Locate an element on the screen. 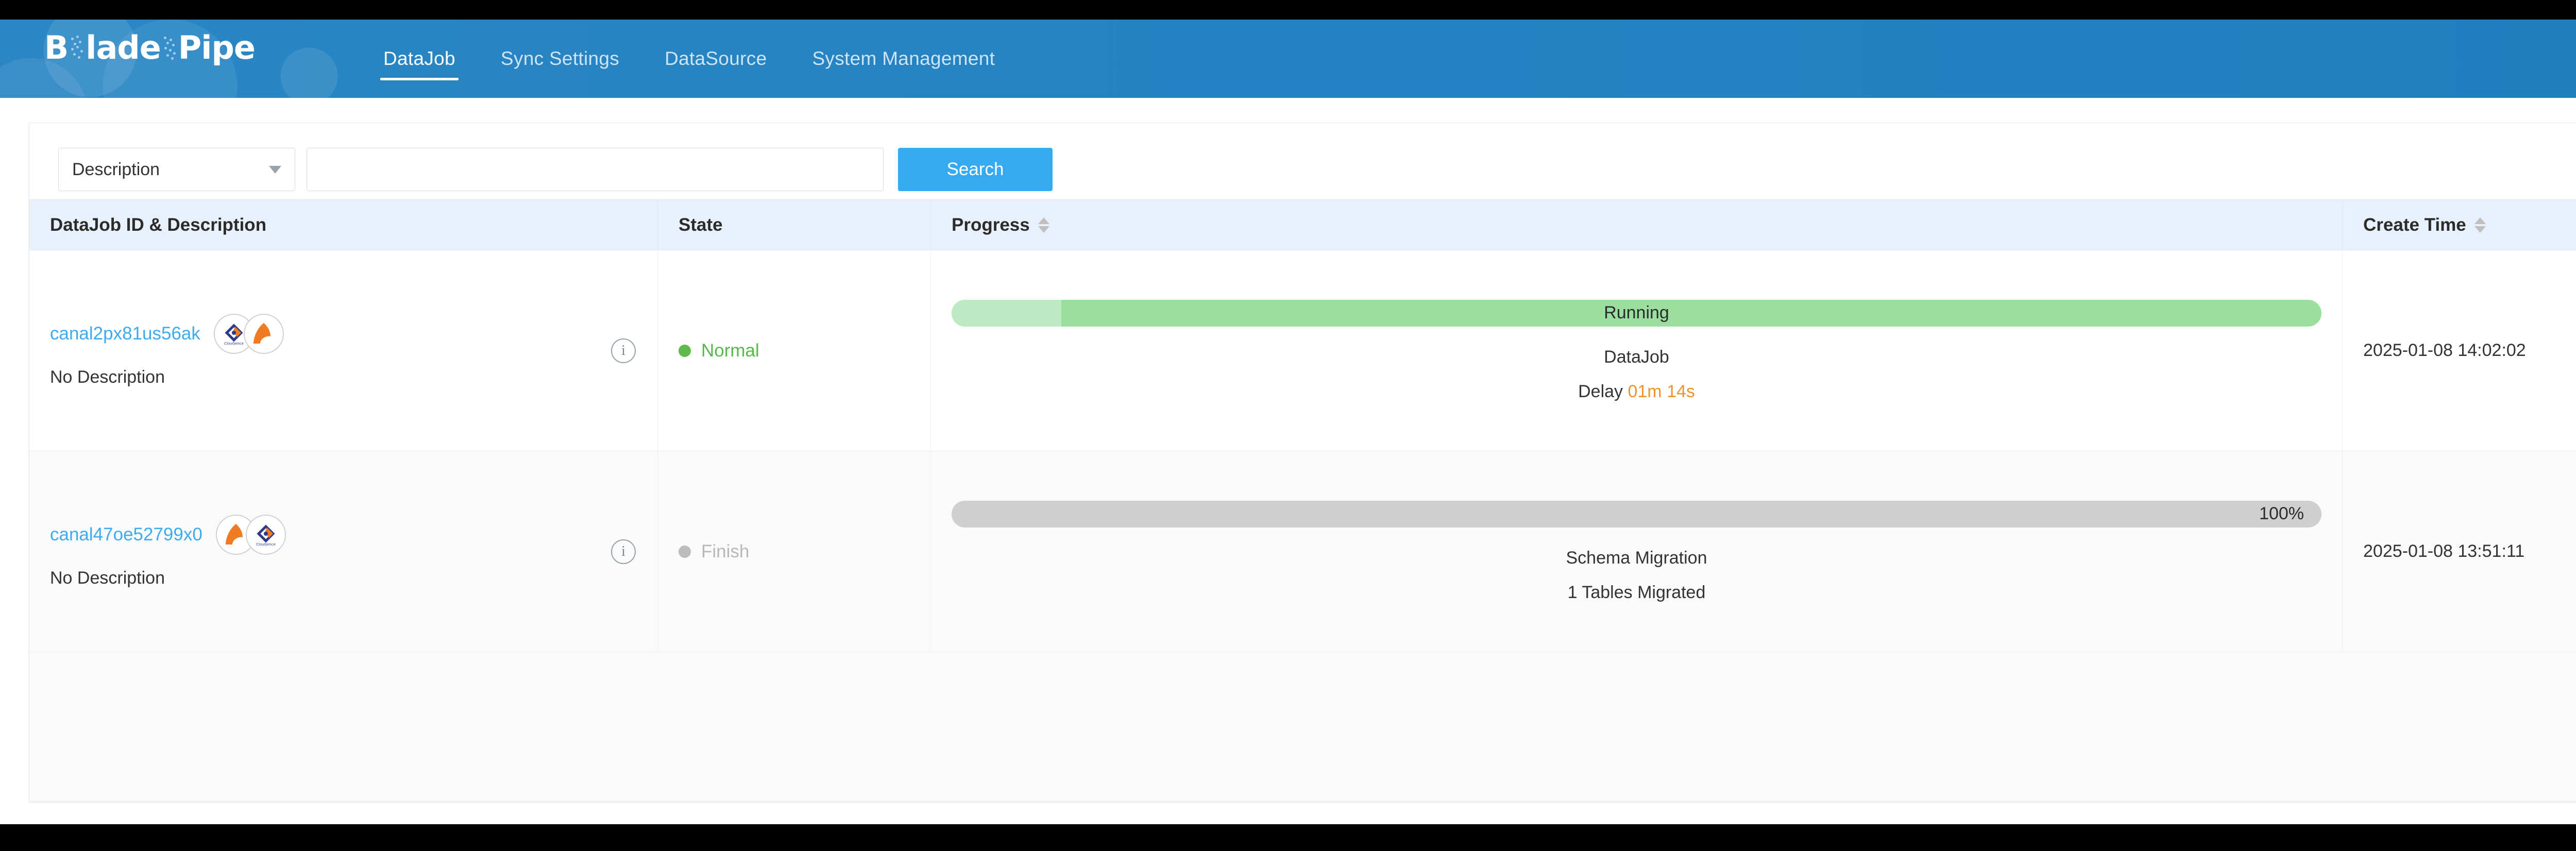 The image size is (2576, 851). cell-create-time: 2025-01-08 14:02:02 is located at coordinates (2459, 350).